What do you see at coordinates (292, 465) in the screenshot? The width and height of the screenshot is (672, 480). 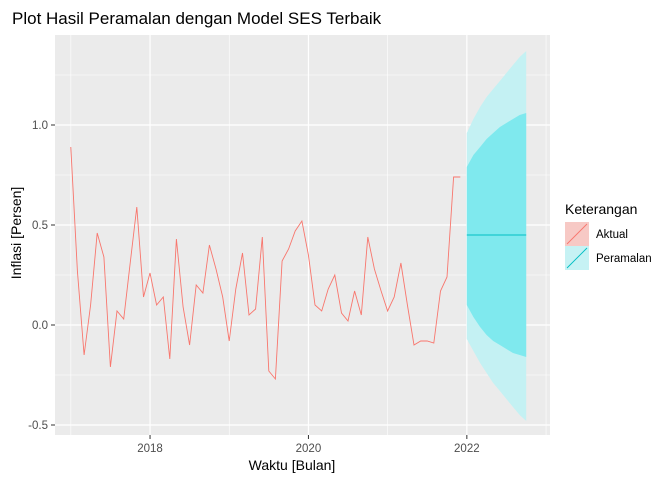 I see `x-axis-label: Waktu [Bulan]` at bounding box center [292, 465].